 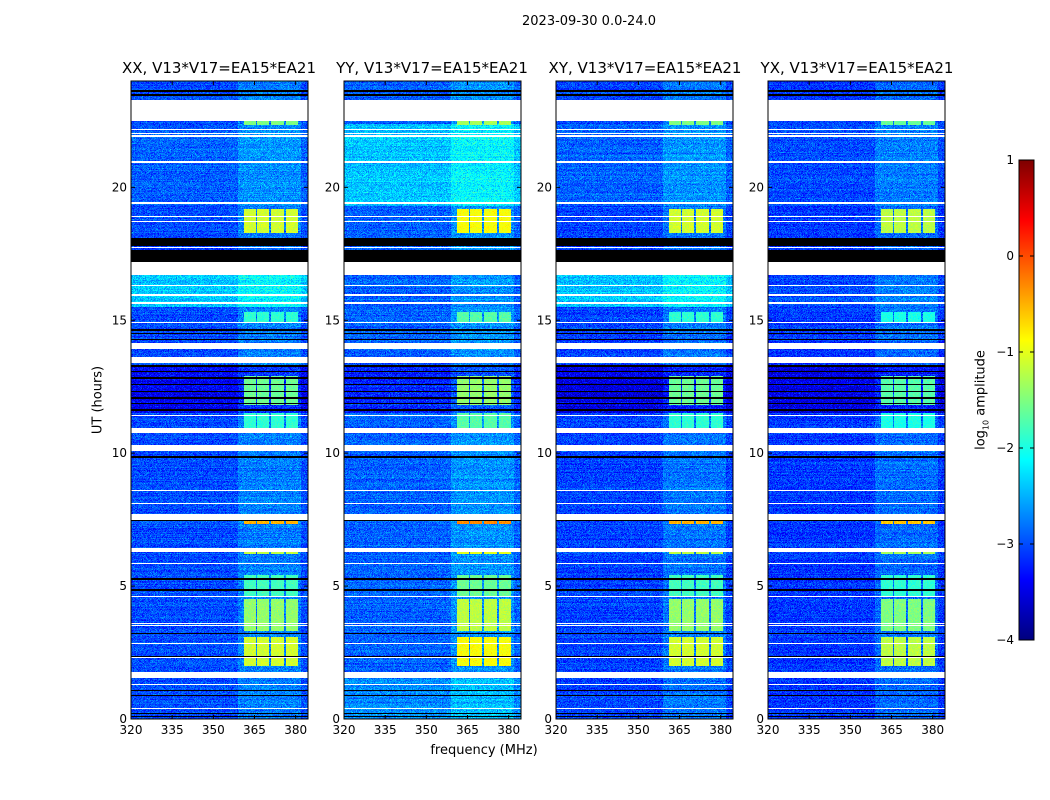 I want to click on colorbar-frame, so click(x=1026, y=400).